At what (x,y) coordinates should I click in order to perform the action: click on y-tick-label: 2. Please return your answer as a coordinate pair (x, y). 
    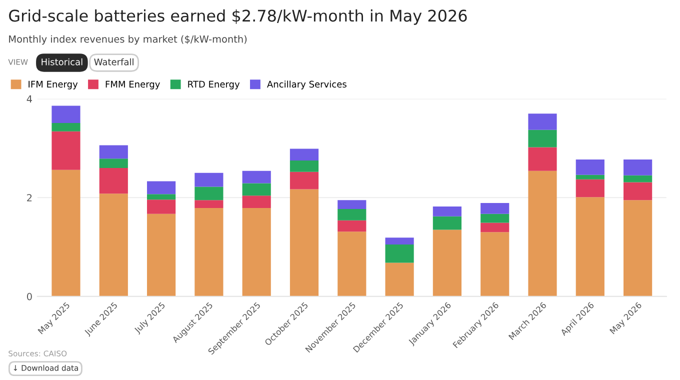
    Looking at the image, I should click on (29, 198).